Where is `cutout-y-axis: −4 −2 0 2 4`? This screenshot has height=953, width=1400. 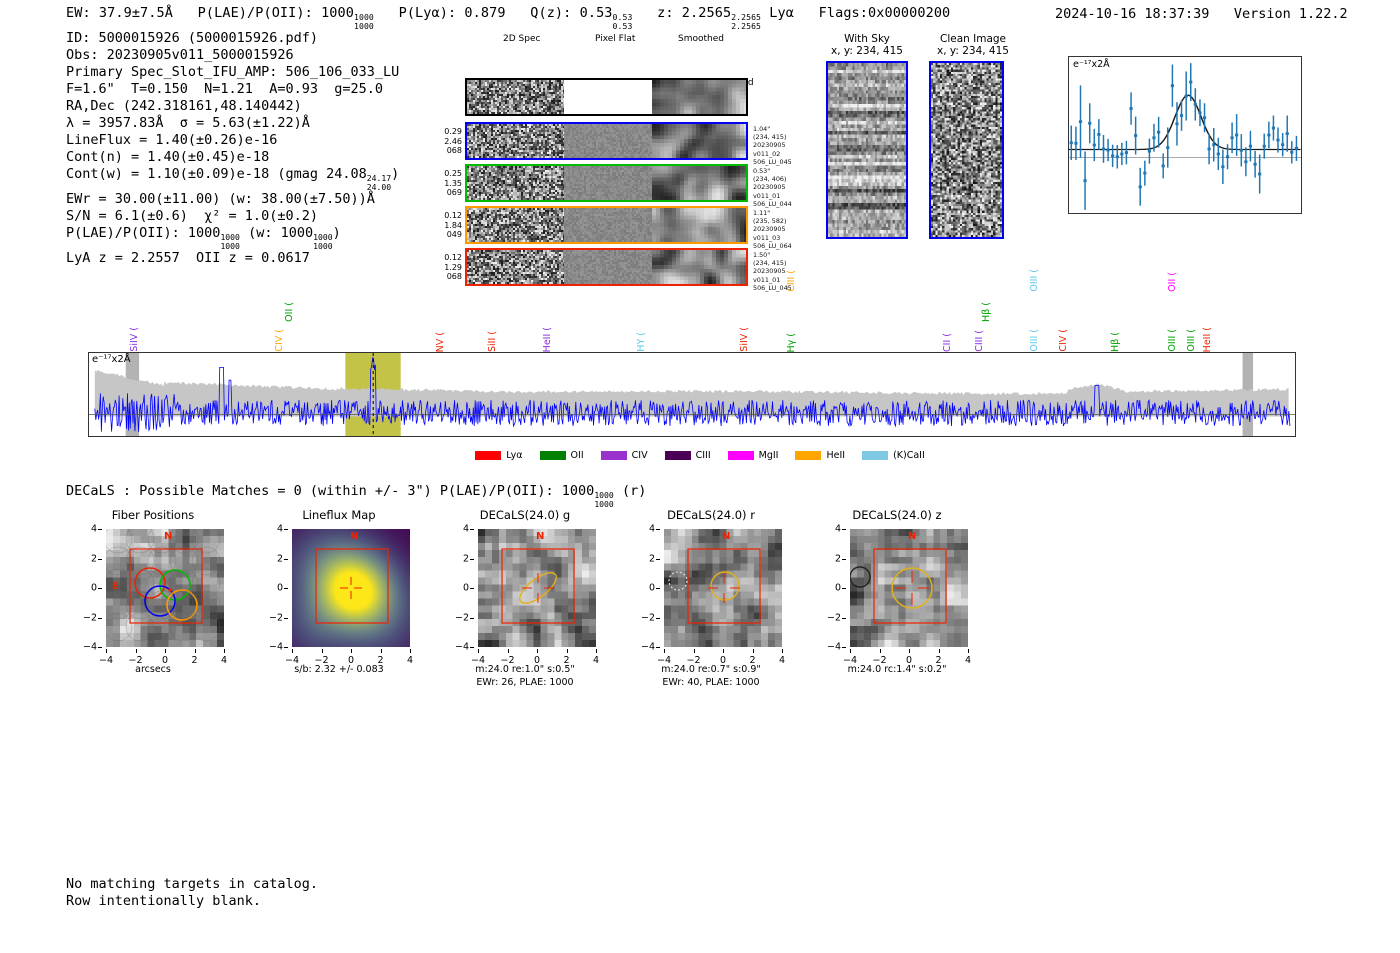
cutout-y-axis: −4 −2 0 2 4 is located at coordinates (267, 588).